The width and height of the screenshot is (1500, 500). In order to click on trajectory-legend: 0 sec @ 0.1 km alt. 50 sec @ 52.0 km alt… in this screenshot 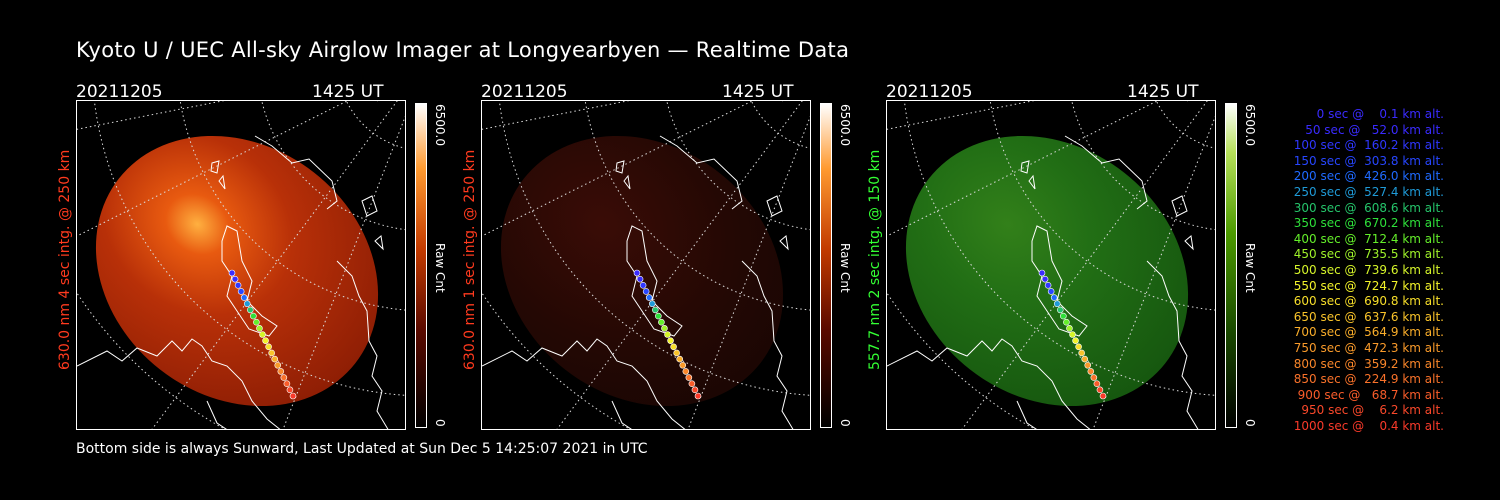, I will do `click(1356, 270)`.